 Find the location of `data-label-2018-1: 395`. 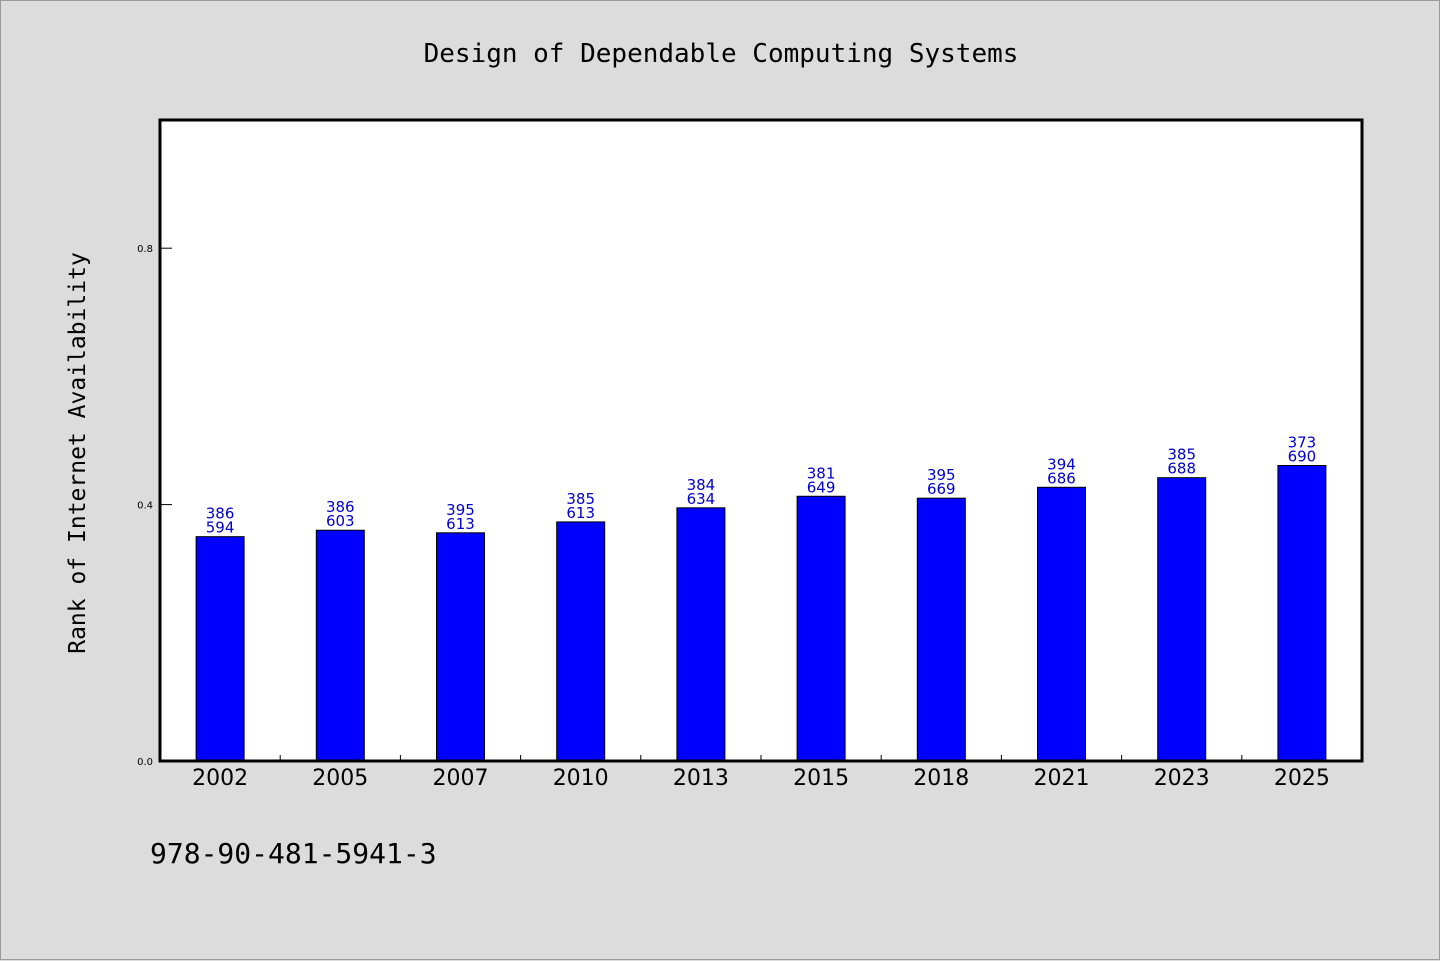

data-label-2018-1: 395 is located at coordinates (941, 475).